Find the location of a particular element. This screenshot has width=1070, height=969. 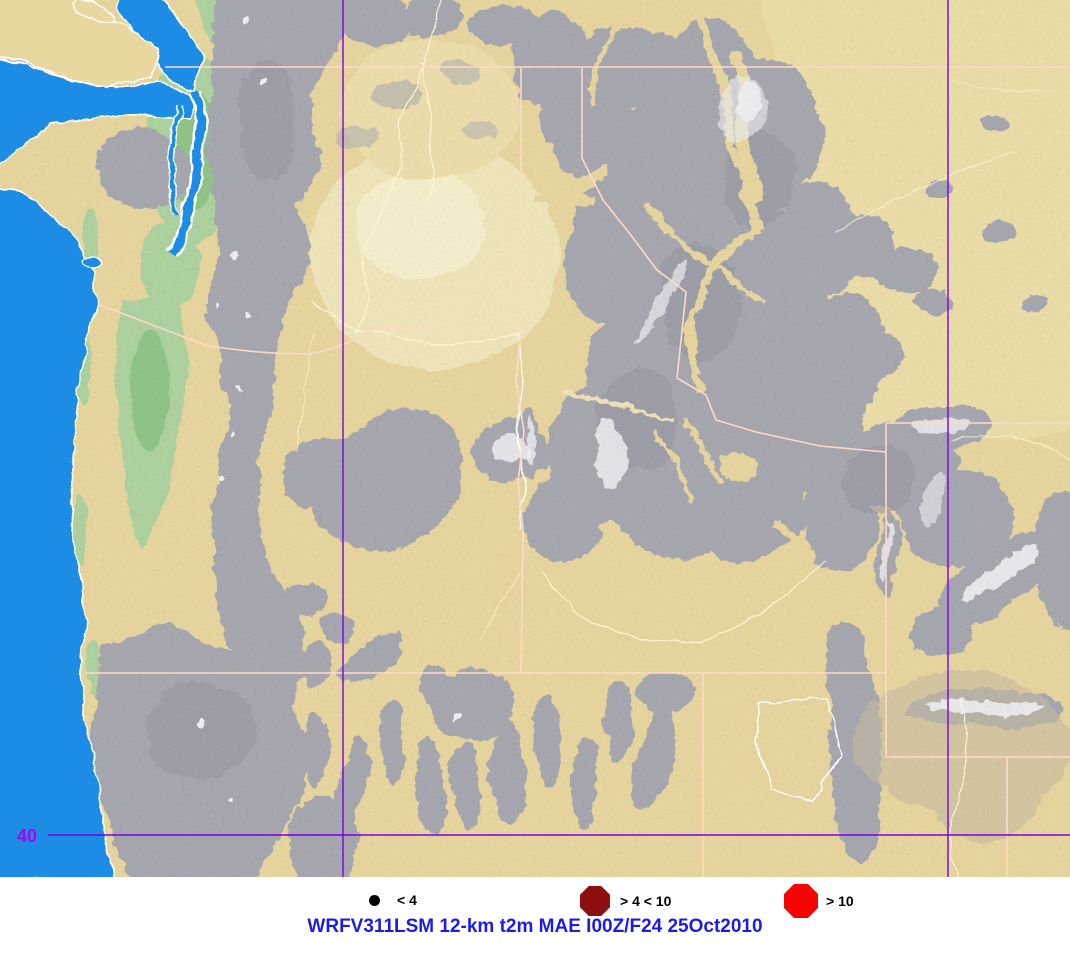

strait-juan-de-fuca is located at coordinates (98, 113).